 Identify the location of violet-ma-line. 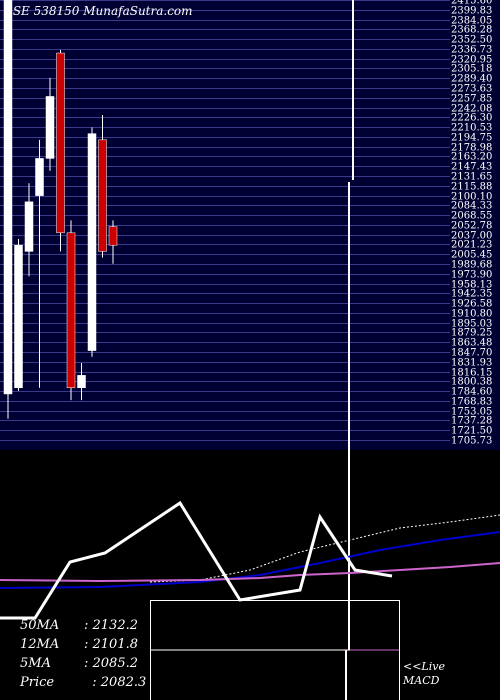
(250, 572).